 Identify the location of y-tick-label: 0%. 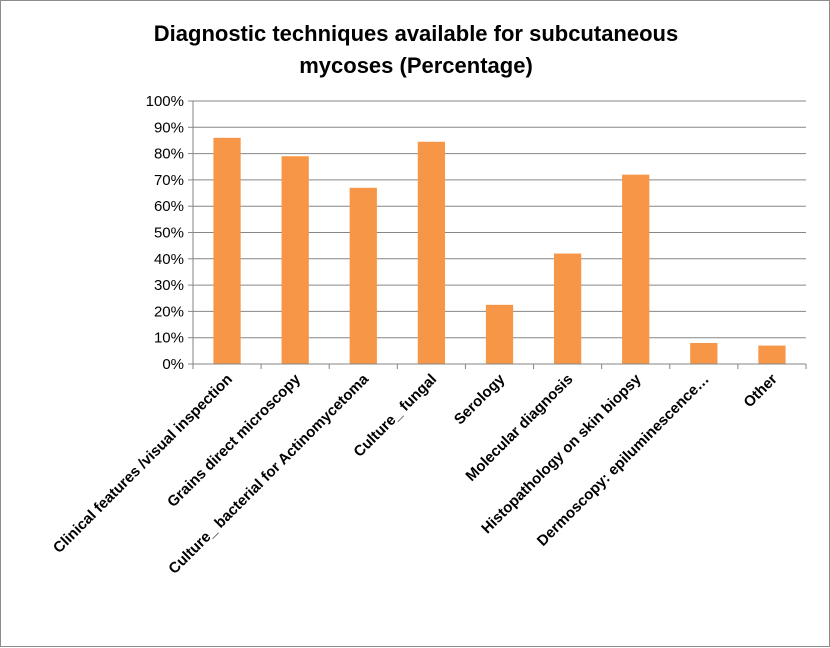
(173, 364).